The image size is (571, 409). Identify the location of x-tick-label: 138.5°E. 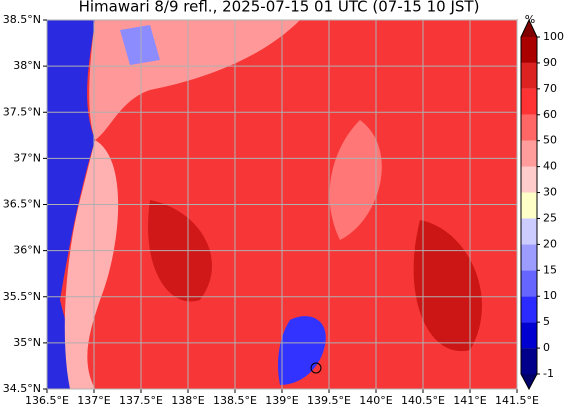
(235, 400).